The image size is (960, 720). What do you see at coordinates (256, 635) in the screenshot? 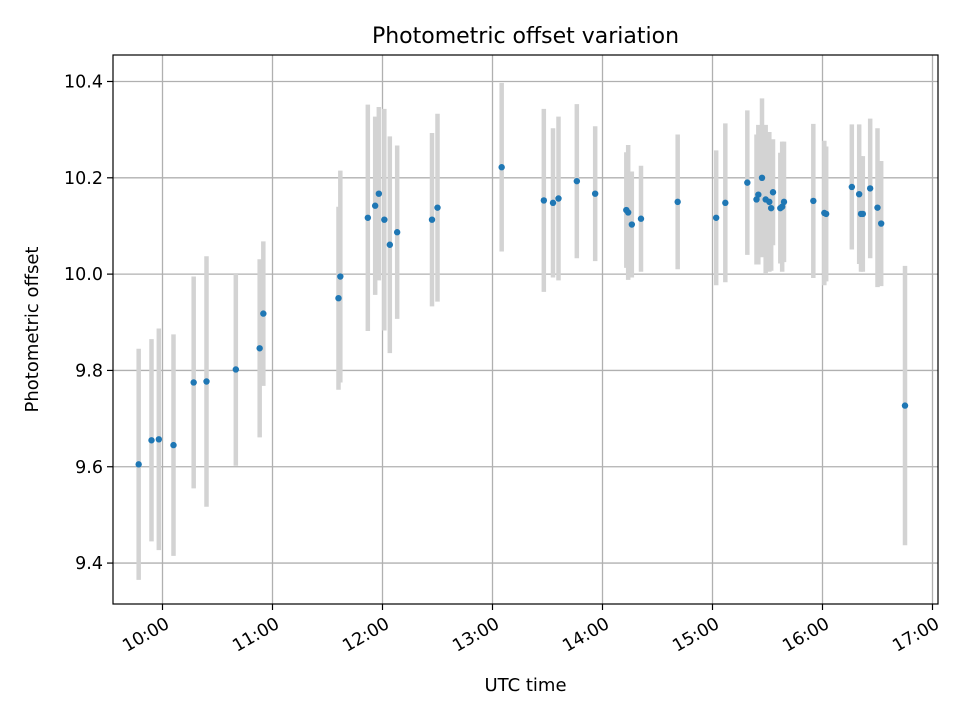
I see `x-tick-label: 11:00` at bounding box center [256, 635].